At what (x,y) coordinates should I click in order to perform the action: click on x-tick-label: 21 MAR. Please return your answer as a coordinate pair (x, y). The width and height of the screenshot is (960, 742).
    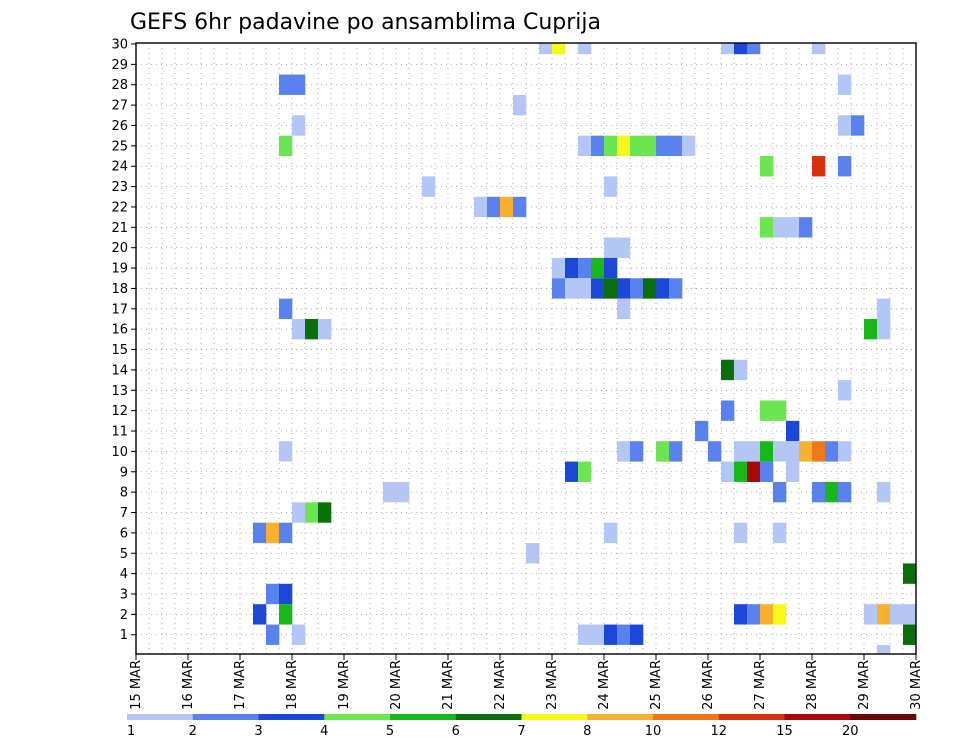
    Looking at the image, I should click on (448, 685).